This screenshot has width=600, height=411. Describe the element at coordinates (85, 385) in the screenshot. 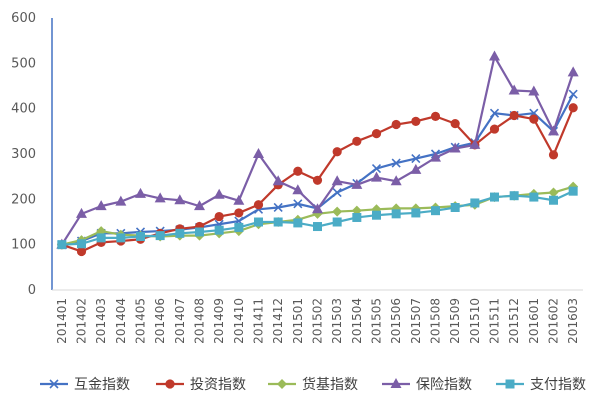

I see `legend-item-1: 互金指数` at that location.